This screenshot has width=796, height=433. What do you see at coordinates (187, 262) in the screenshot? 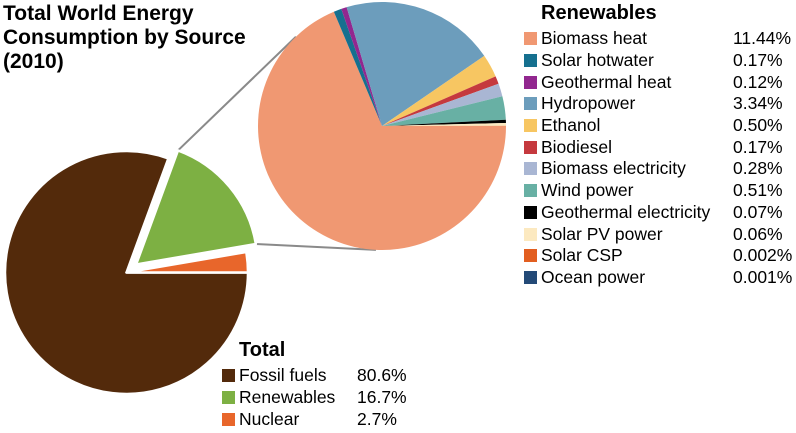
I see `main-pie-slice-nuclear` at bounding box center [187, 262].